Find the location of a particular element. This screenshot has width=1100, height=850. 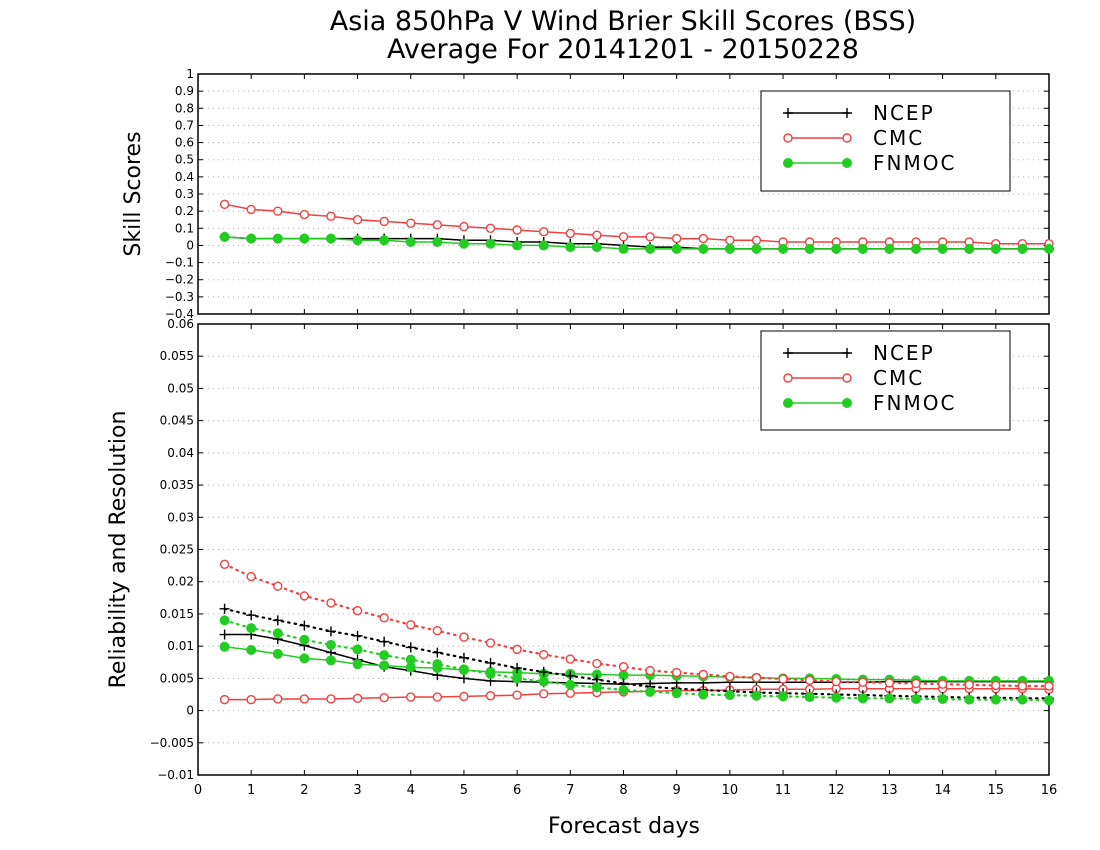

skill-scores-cmc-solid-line is located at coordinates (636, 224).